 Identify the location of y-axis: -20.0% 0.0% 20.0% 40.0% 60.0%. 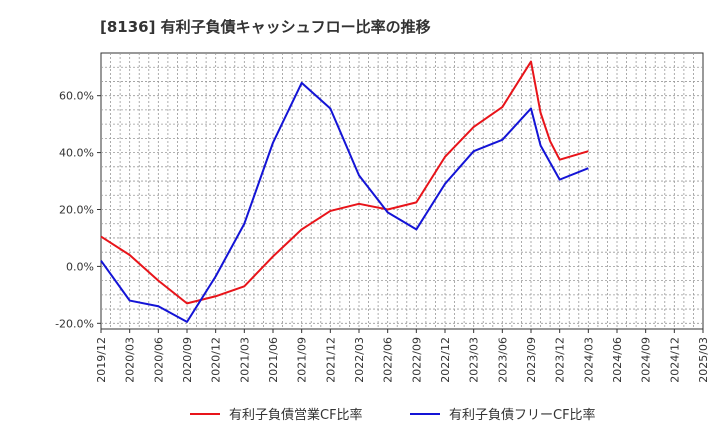
(78, 210).